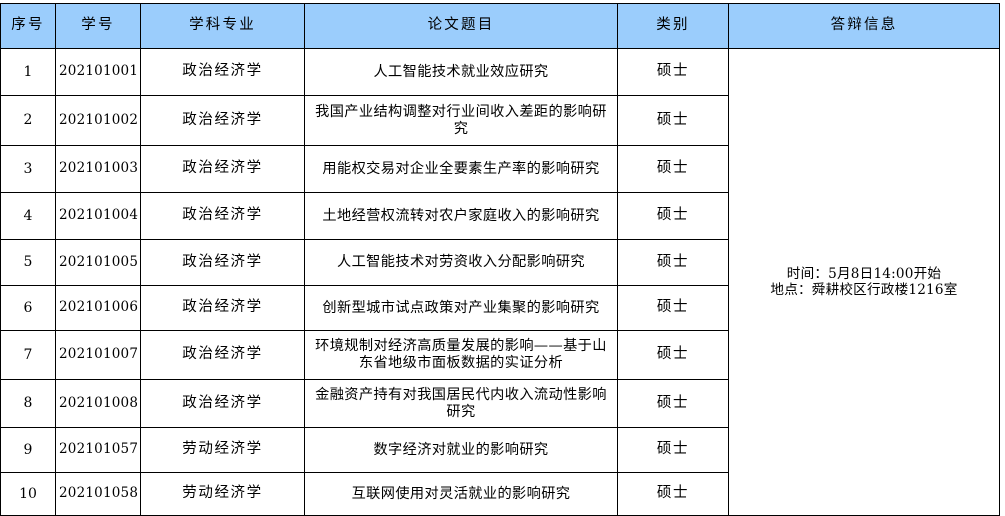 This screenshot has width=1005, height=516. Describe the element at coordinates (461, 216) in the screenshot. I see `cell-thesis-title: 土地经营权流转对农户家庭收入的影响研究` at that location.